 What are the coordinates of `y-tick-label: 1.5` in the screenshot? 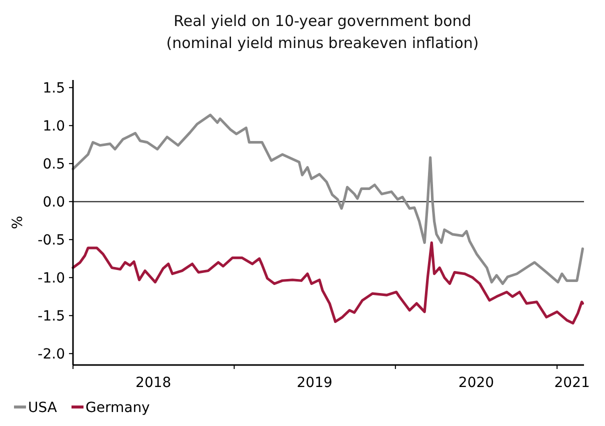 It's located at (53, 88).